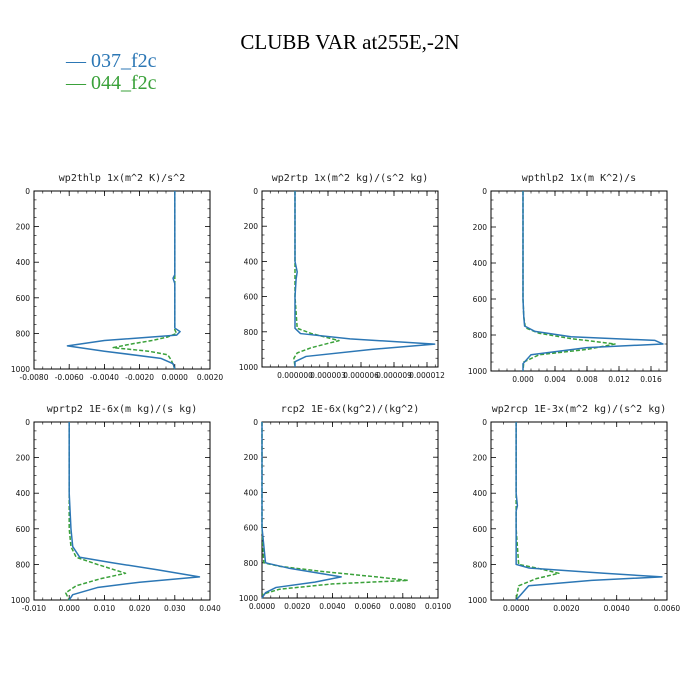  What do you see at coordinates (361, 375) in the screenshot?
I see `x-tick-label: 0.000006` at bounding box center [361, 375].